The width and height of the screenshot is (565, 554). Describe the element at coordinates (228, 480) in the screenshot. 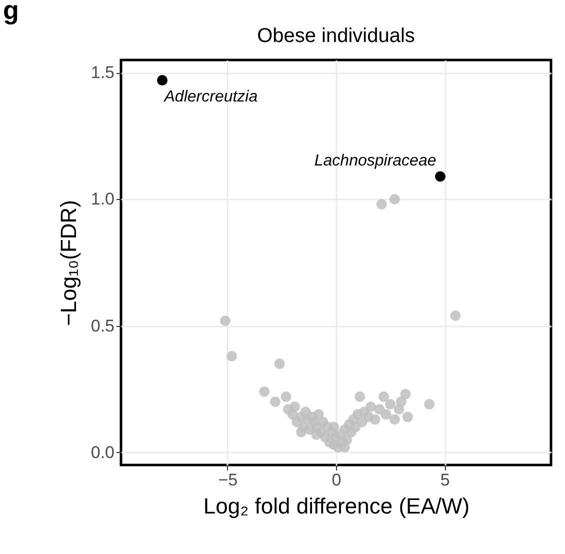

I see `x-tick-label: −5` at that location.